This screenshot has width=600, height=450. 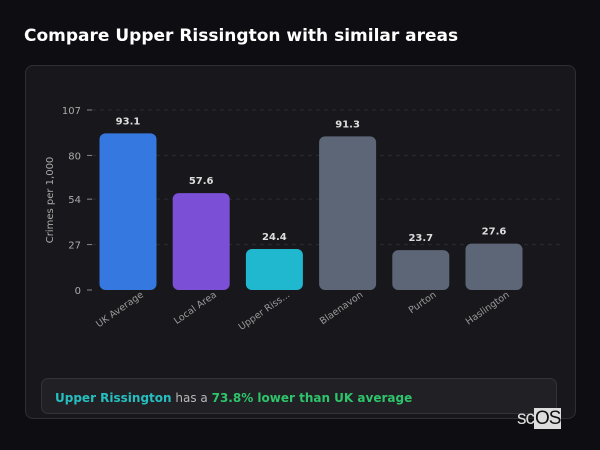 I want to click on y-tick-label: 107, so click(x=71, y=111).